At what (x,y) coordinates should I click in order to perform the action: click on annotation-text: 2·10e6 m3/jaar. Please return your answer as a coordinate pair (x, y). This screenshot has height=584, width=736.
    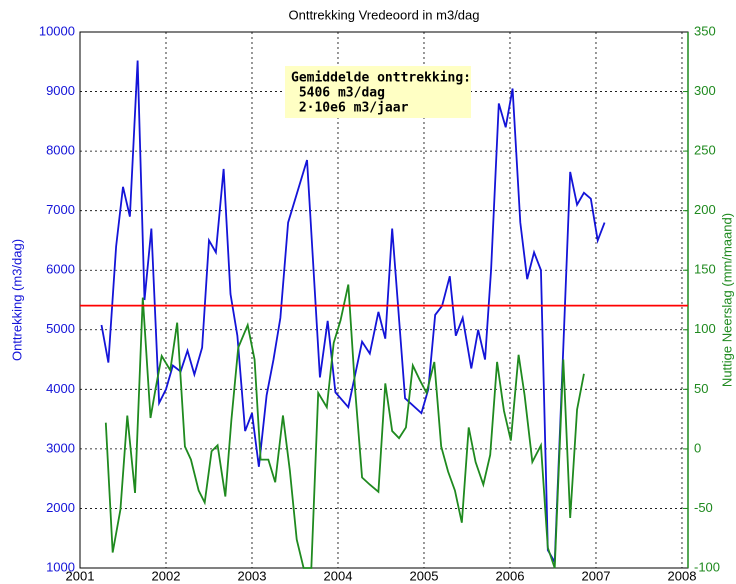
    Looking at the image, I should click on (350, 108).